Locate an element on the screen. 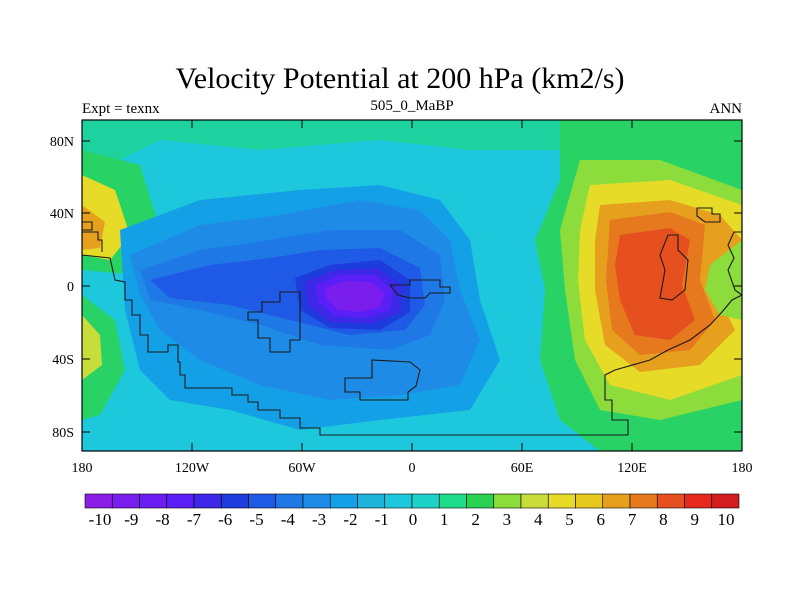  colorbar-boxes is located at coordinates (412, 501).